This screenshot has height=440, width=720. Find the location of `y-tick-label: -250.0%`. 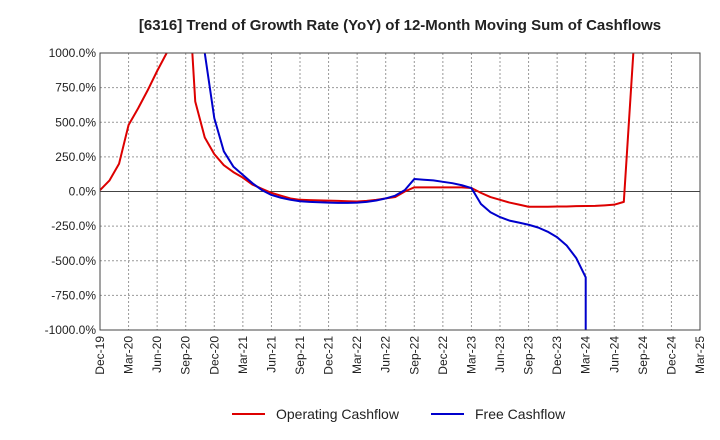

y-tick-label: -250.0% is located at coordinates (73, 226).